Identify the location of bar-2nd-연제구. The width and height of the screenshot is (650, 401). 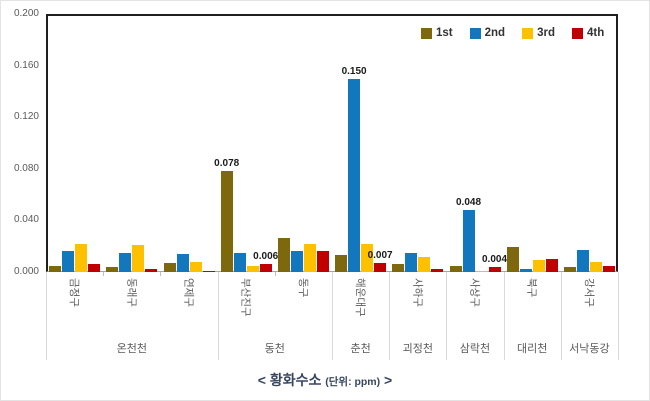
(182, 263).